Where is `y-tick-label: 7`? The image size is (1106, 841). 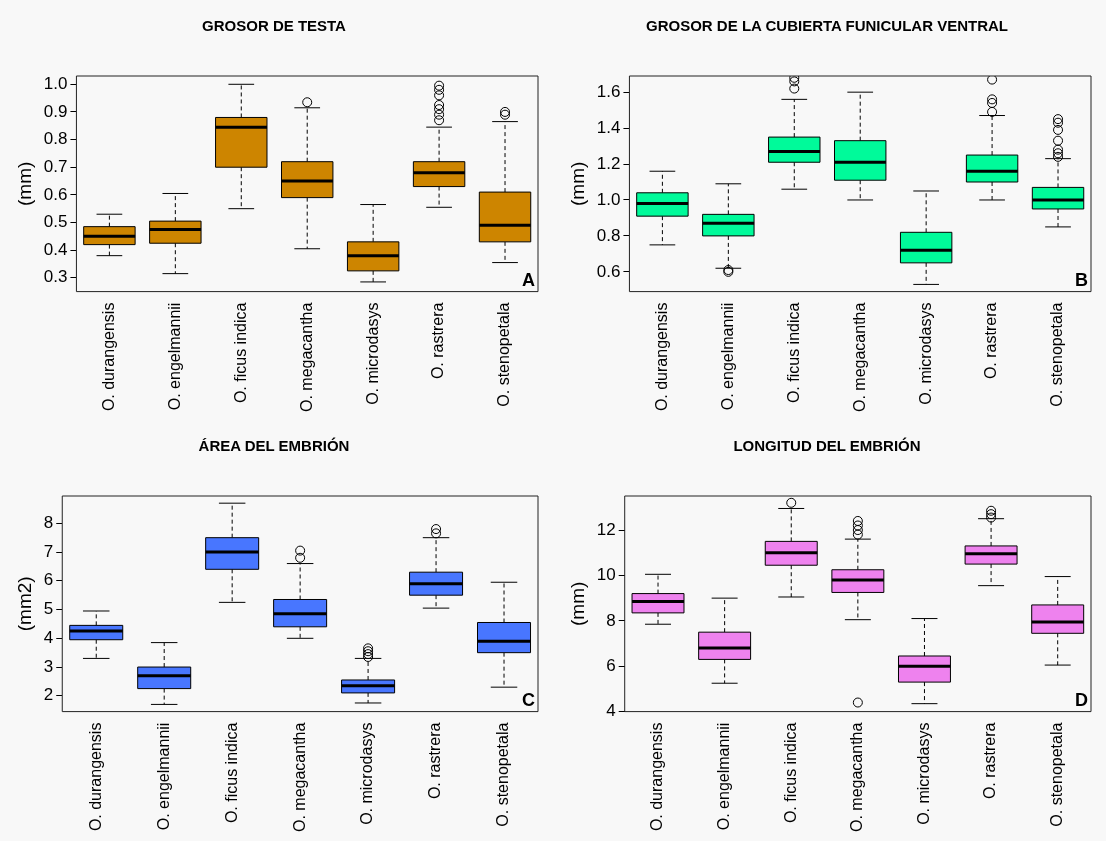
y-tick-label: 7 is located at coordinates (48, 551).